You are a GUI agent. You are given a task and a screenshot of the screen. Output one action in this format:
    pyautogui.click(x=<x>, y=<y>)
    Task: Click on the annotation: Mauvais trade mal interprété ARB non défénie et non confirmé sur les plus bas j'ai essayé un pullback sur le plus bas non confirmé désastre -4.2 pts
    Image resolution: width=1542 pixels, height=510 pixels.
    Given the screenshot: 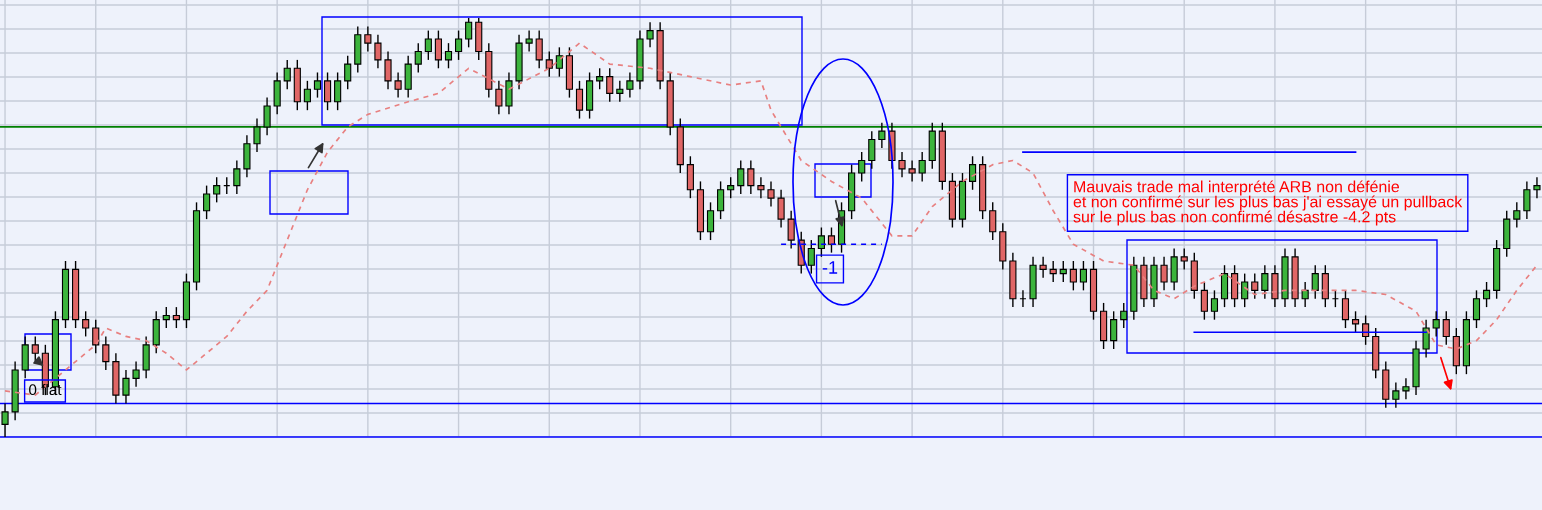 What is the action you would take?
    pyautogui.click(x=1268, y=203)
    